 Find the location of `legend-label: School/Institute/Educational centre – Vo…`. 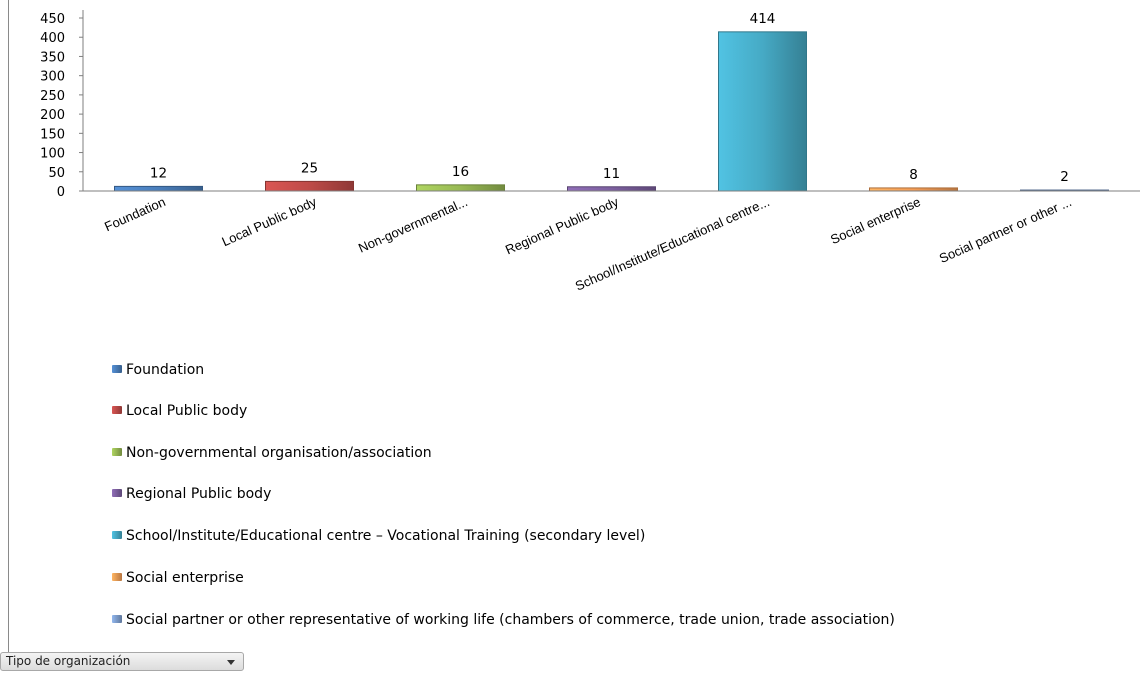

legend-label: School/Institute/Educational centre – Vo… is located at coordinates (386, 536).